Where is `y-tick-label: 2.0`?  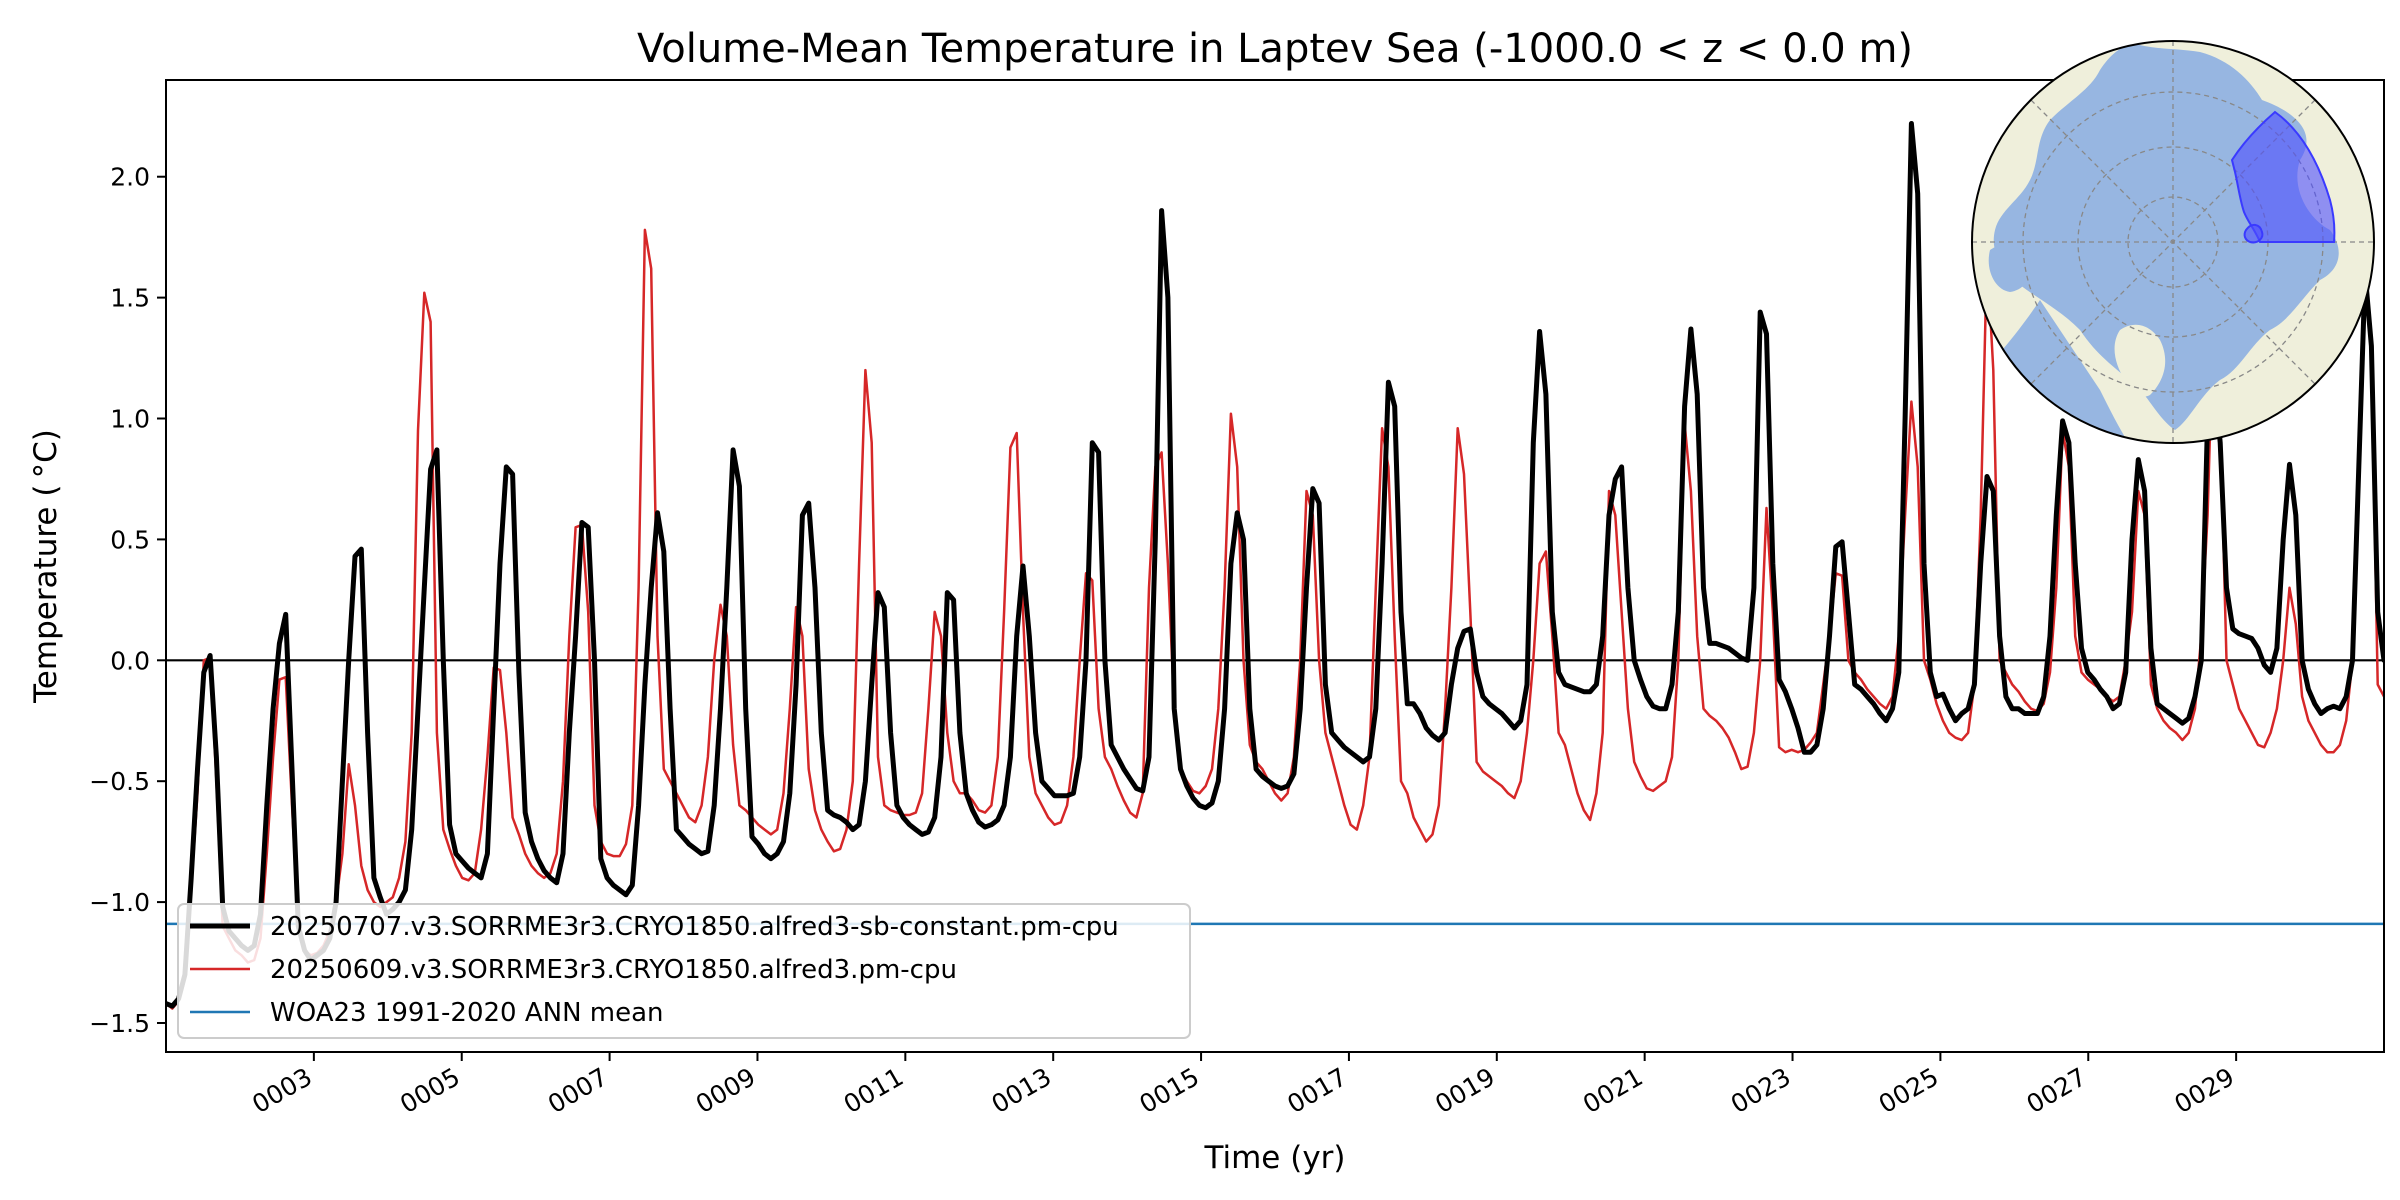
y-tick-label: 2.0 is located at coordinates (130, 177).